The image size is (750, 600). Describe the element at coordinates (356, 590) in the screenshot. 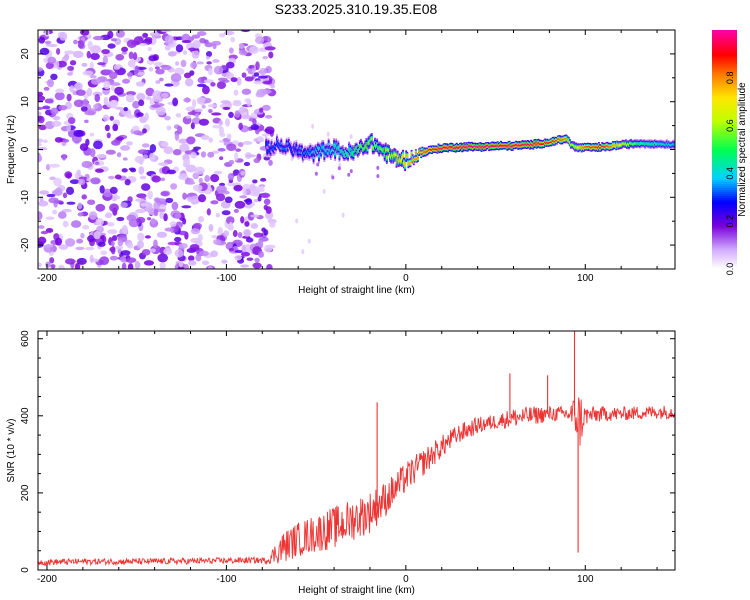

I see `x-axis-label: Height of straight line (km)` at that location.